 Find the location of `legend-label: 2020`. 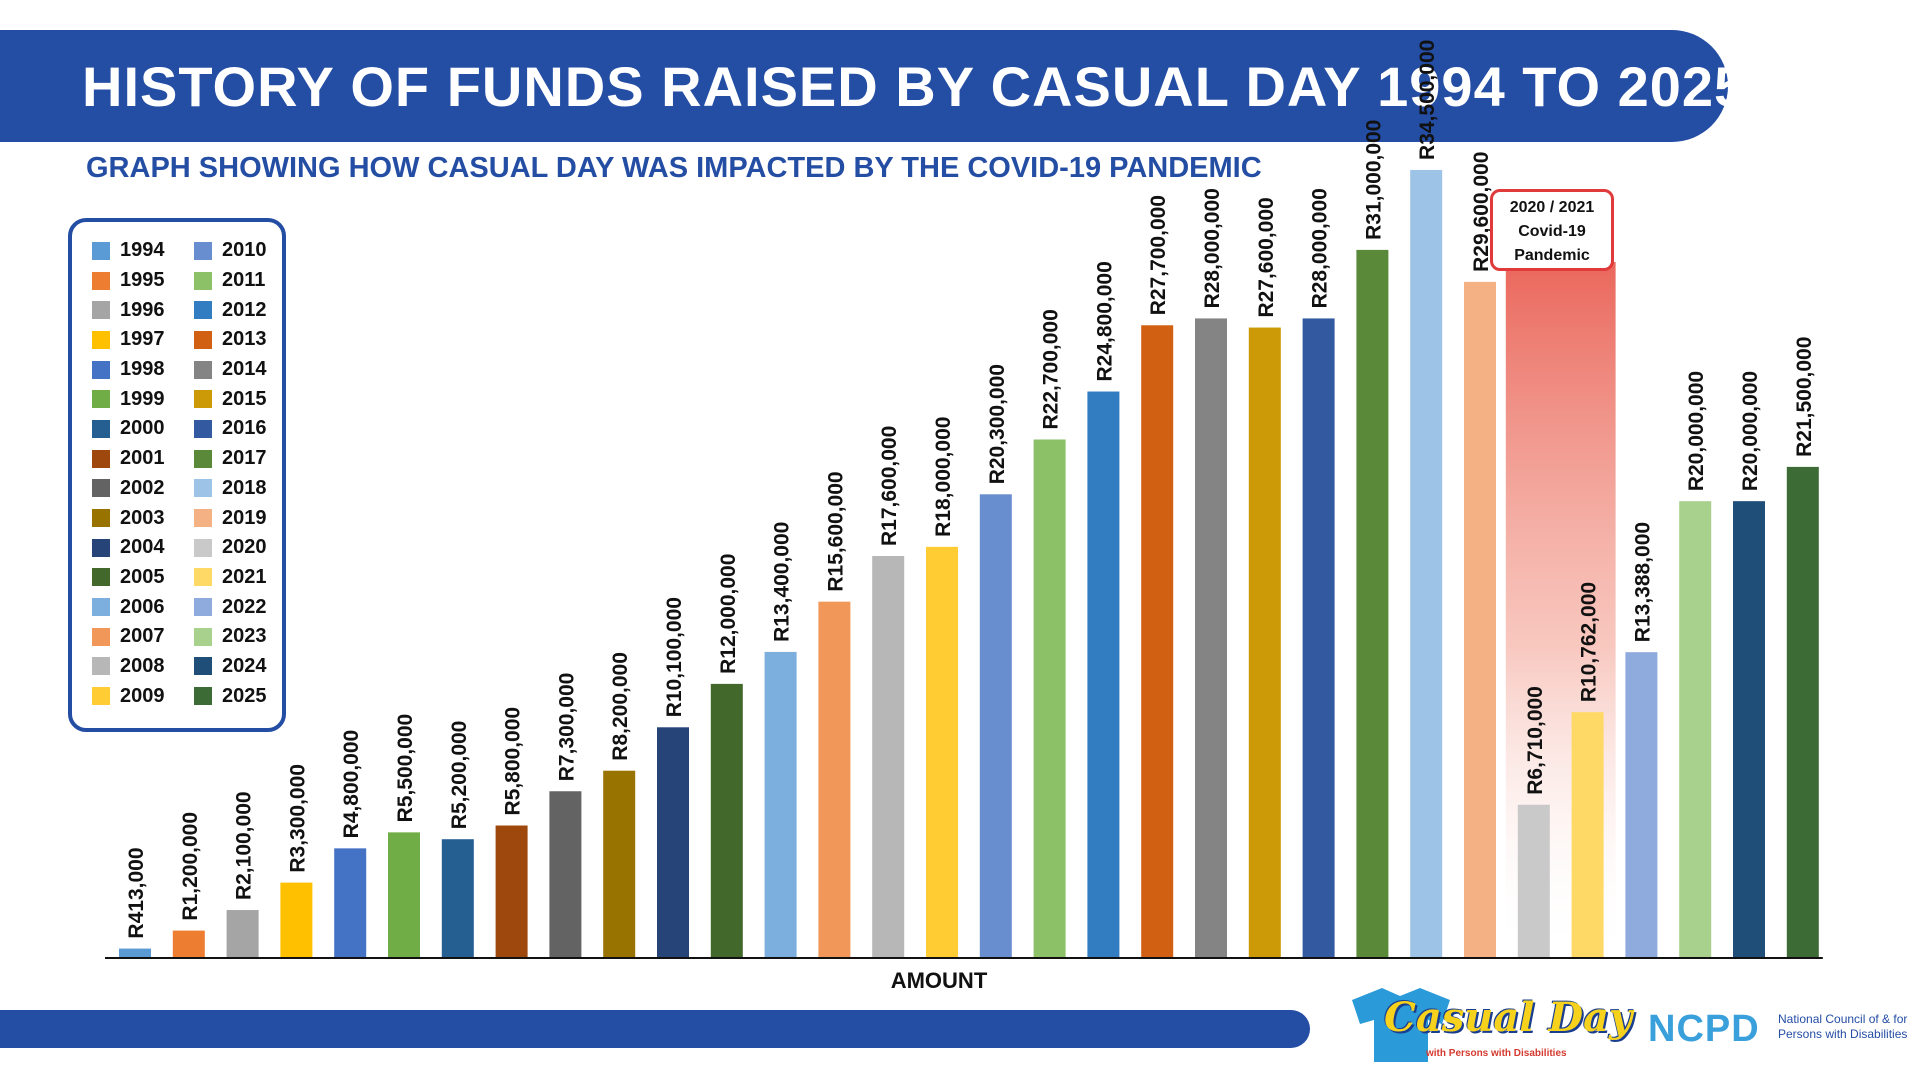

legend-label: 2020 is located at coordinates (244, 547).